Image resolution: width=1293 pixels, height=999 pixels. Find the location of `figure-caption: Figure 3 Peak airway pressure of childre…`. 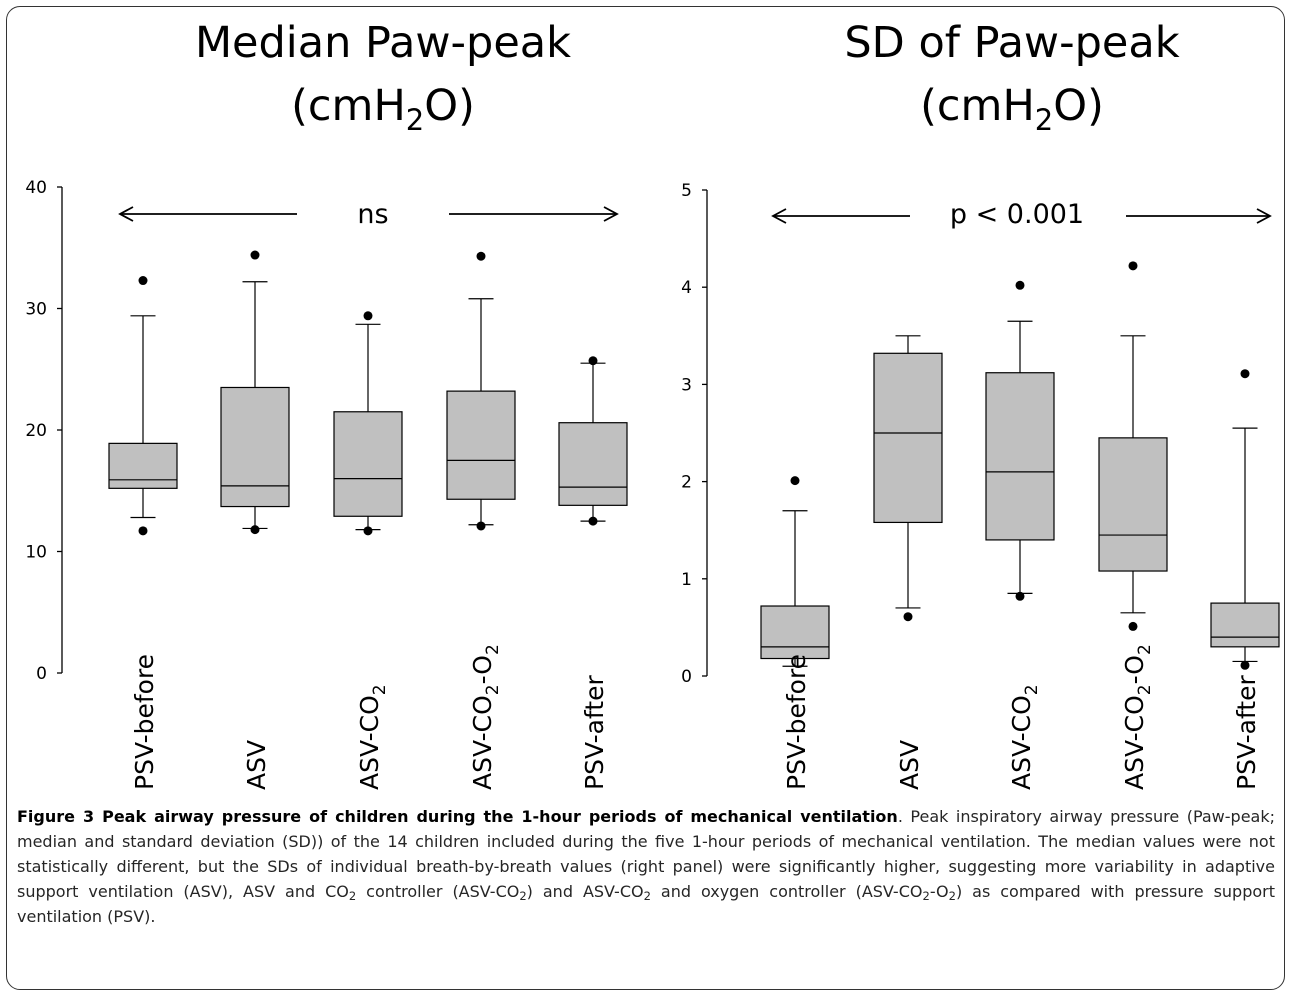

figure-caption: Figure 3 Peak airway pressure of childre… is located at coordinates (646, 866).